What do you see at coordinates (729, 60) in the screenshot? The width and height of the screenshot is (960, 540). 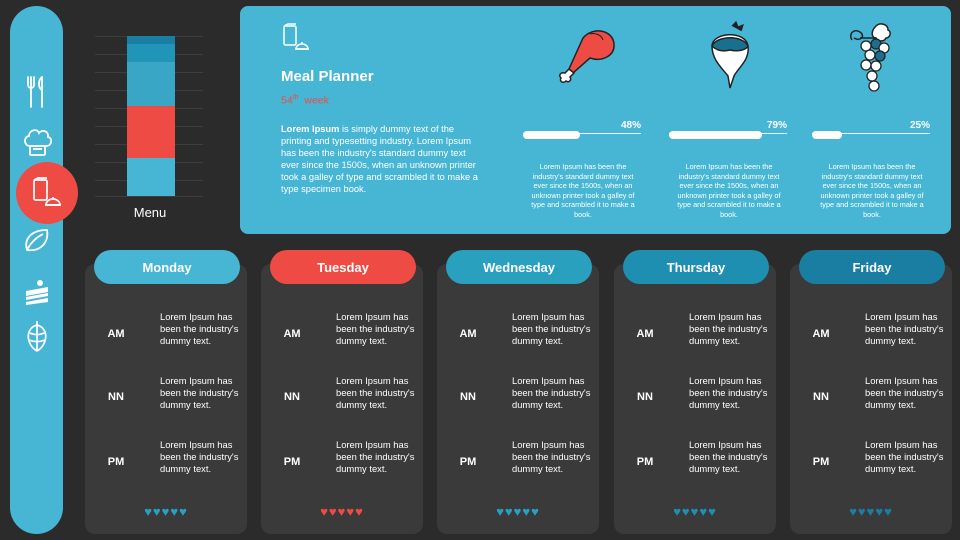 I see `turnip-icon` at bounding box center [729, 60].